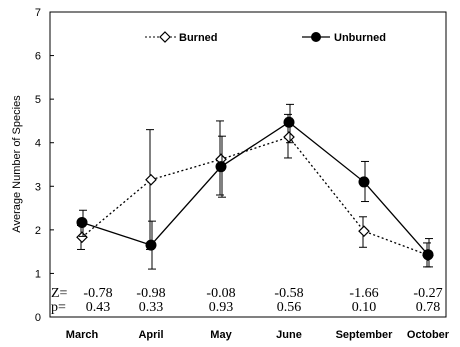 This screenshot has height=347, width=460. Describe the element at coordinates (44, 165) in the screenshot. I see `y-axis: 0 1 2 3 4 5 6 7` at that location.